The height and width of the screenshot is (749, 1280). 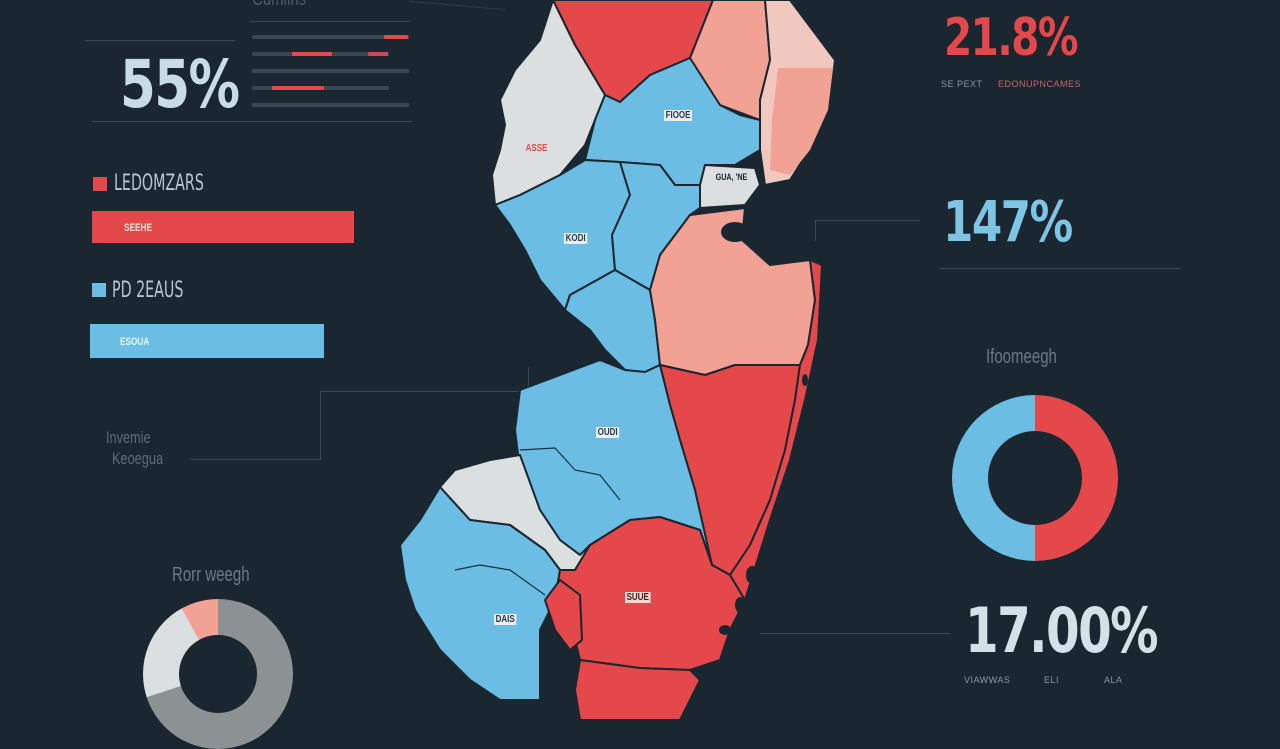 I want to click on kpi-17-percent: 17.00%, so click(x=1062, y=630).